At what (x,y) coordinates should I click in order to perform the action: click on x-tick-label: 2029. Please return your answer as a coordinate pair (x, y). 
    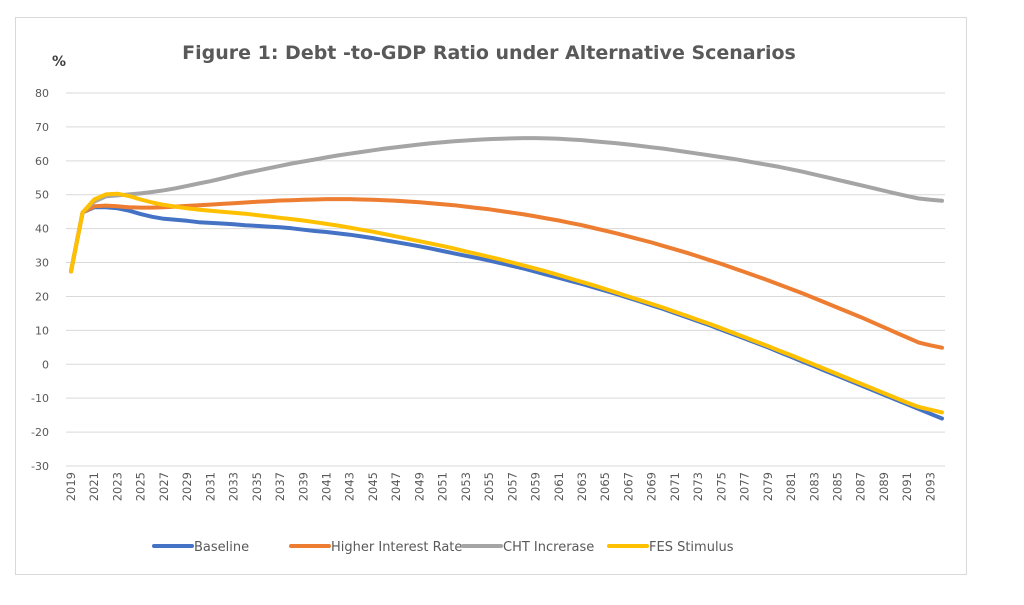
    Looking at the image, I should click on (187, 486).